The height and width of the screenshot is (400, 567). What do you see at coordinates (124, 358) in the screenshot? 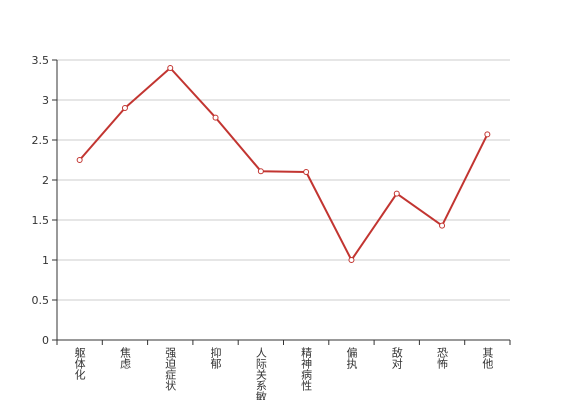
I see `x-tick-label: 焦虑` at bounding box center [124, 358].